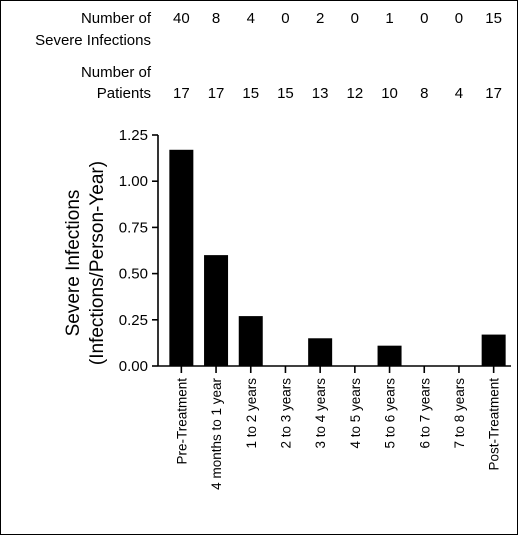 Image resolution: width=520 pixels, height=537 pixels. Describe the element at coordinates (133, 320) in the screenshot. I see `y-tick-label: 0.25` at that location.